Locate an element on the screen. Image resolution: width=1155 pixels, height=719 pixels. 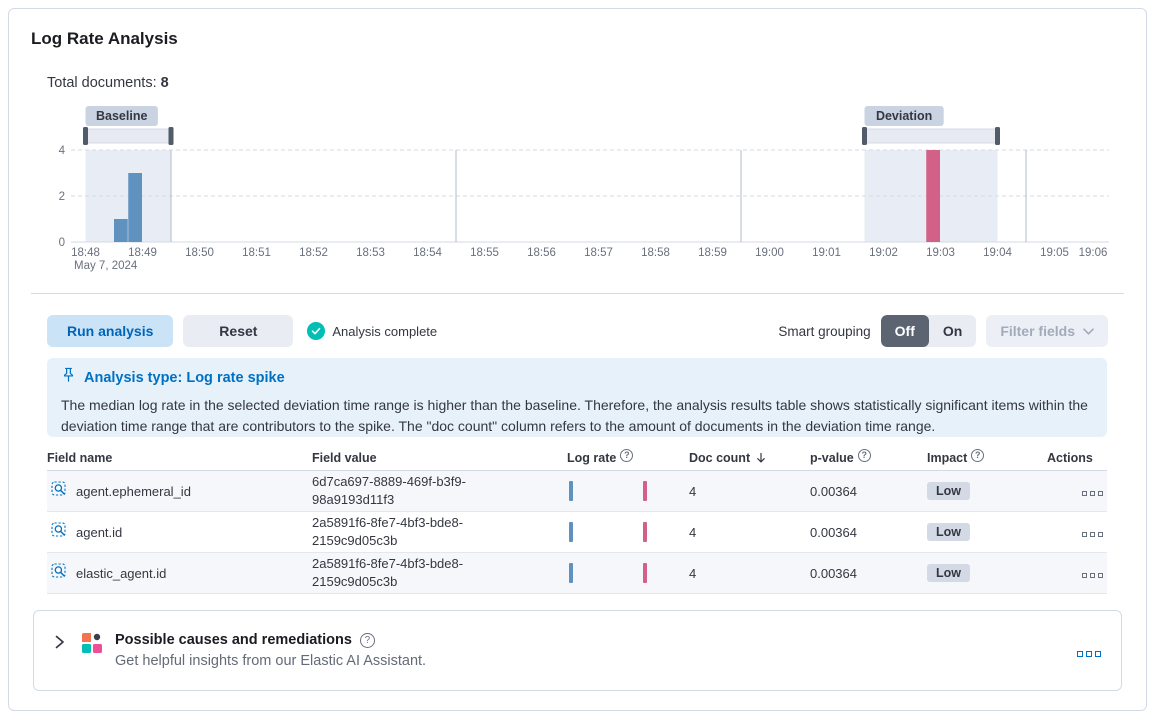
baseline-badge is located at coordinates (121, 116).